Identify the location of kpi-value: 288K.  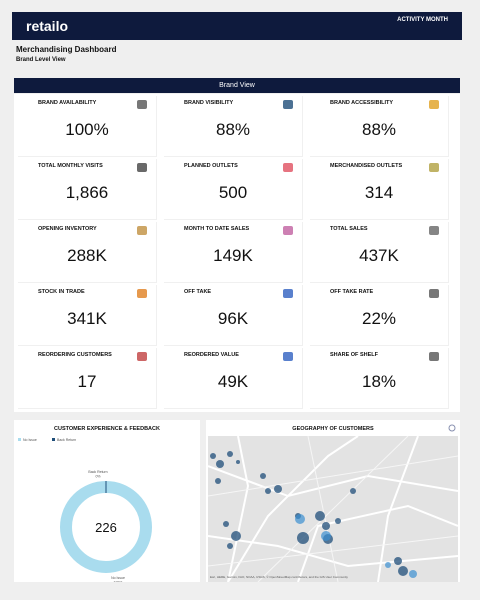
(87, 255).